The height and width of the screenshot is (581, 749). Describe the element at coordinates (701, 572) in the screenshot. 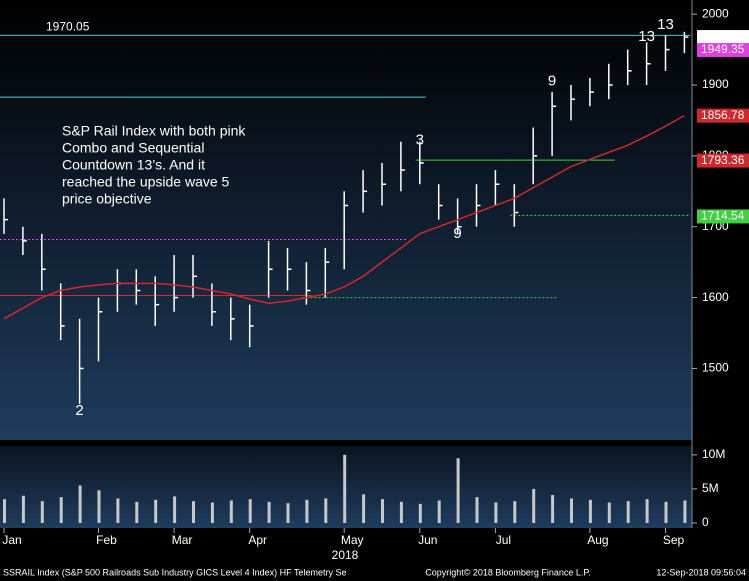

I see `footer-right: 12-Sep-2018 09:56:04` at that location.